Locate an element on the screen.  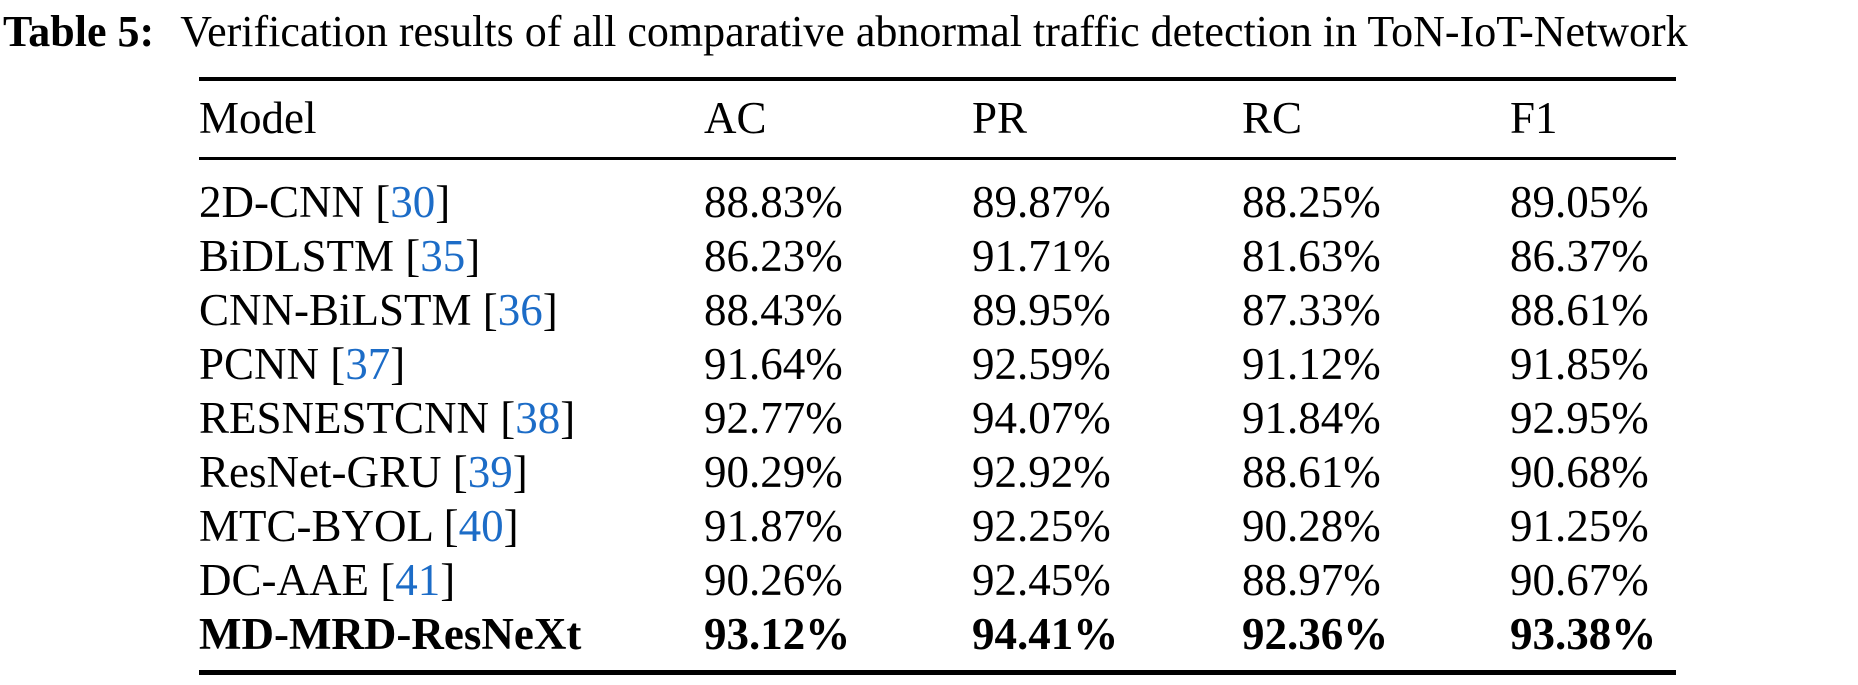
cell-rc: 91.12% is located at coordinates (1311, 364).